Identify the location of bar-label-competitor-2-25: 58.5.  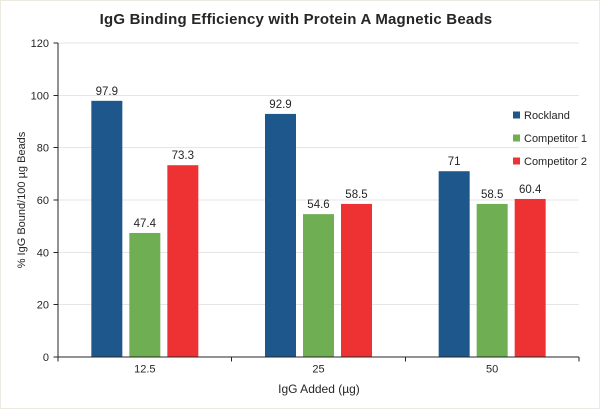
(356, 195).